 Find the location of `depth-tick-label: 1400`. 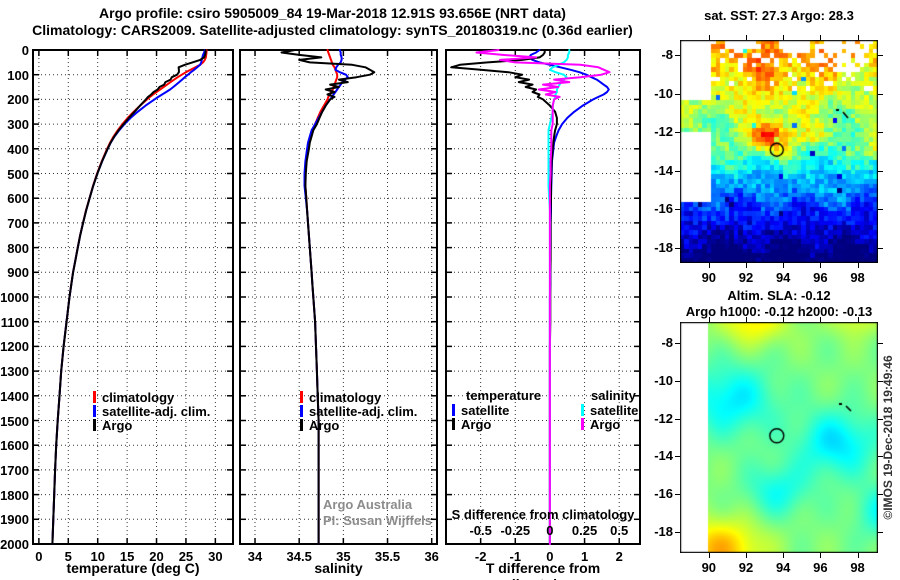

depth-tick-label: 1400 is located at coordinates (14, 396).